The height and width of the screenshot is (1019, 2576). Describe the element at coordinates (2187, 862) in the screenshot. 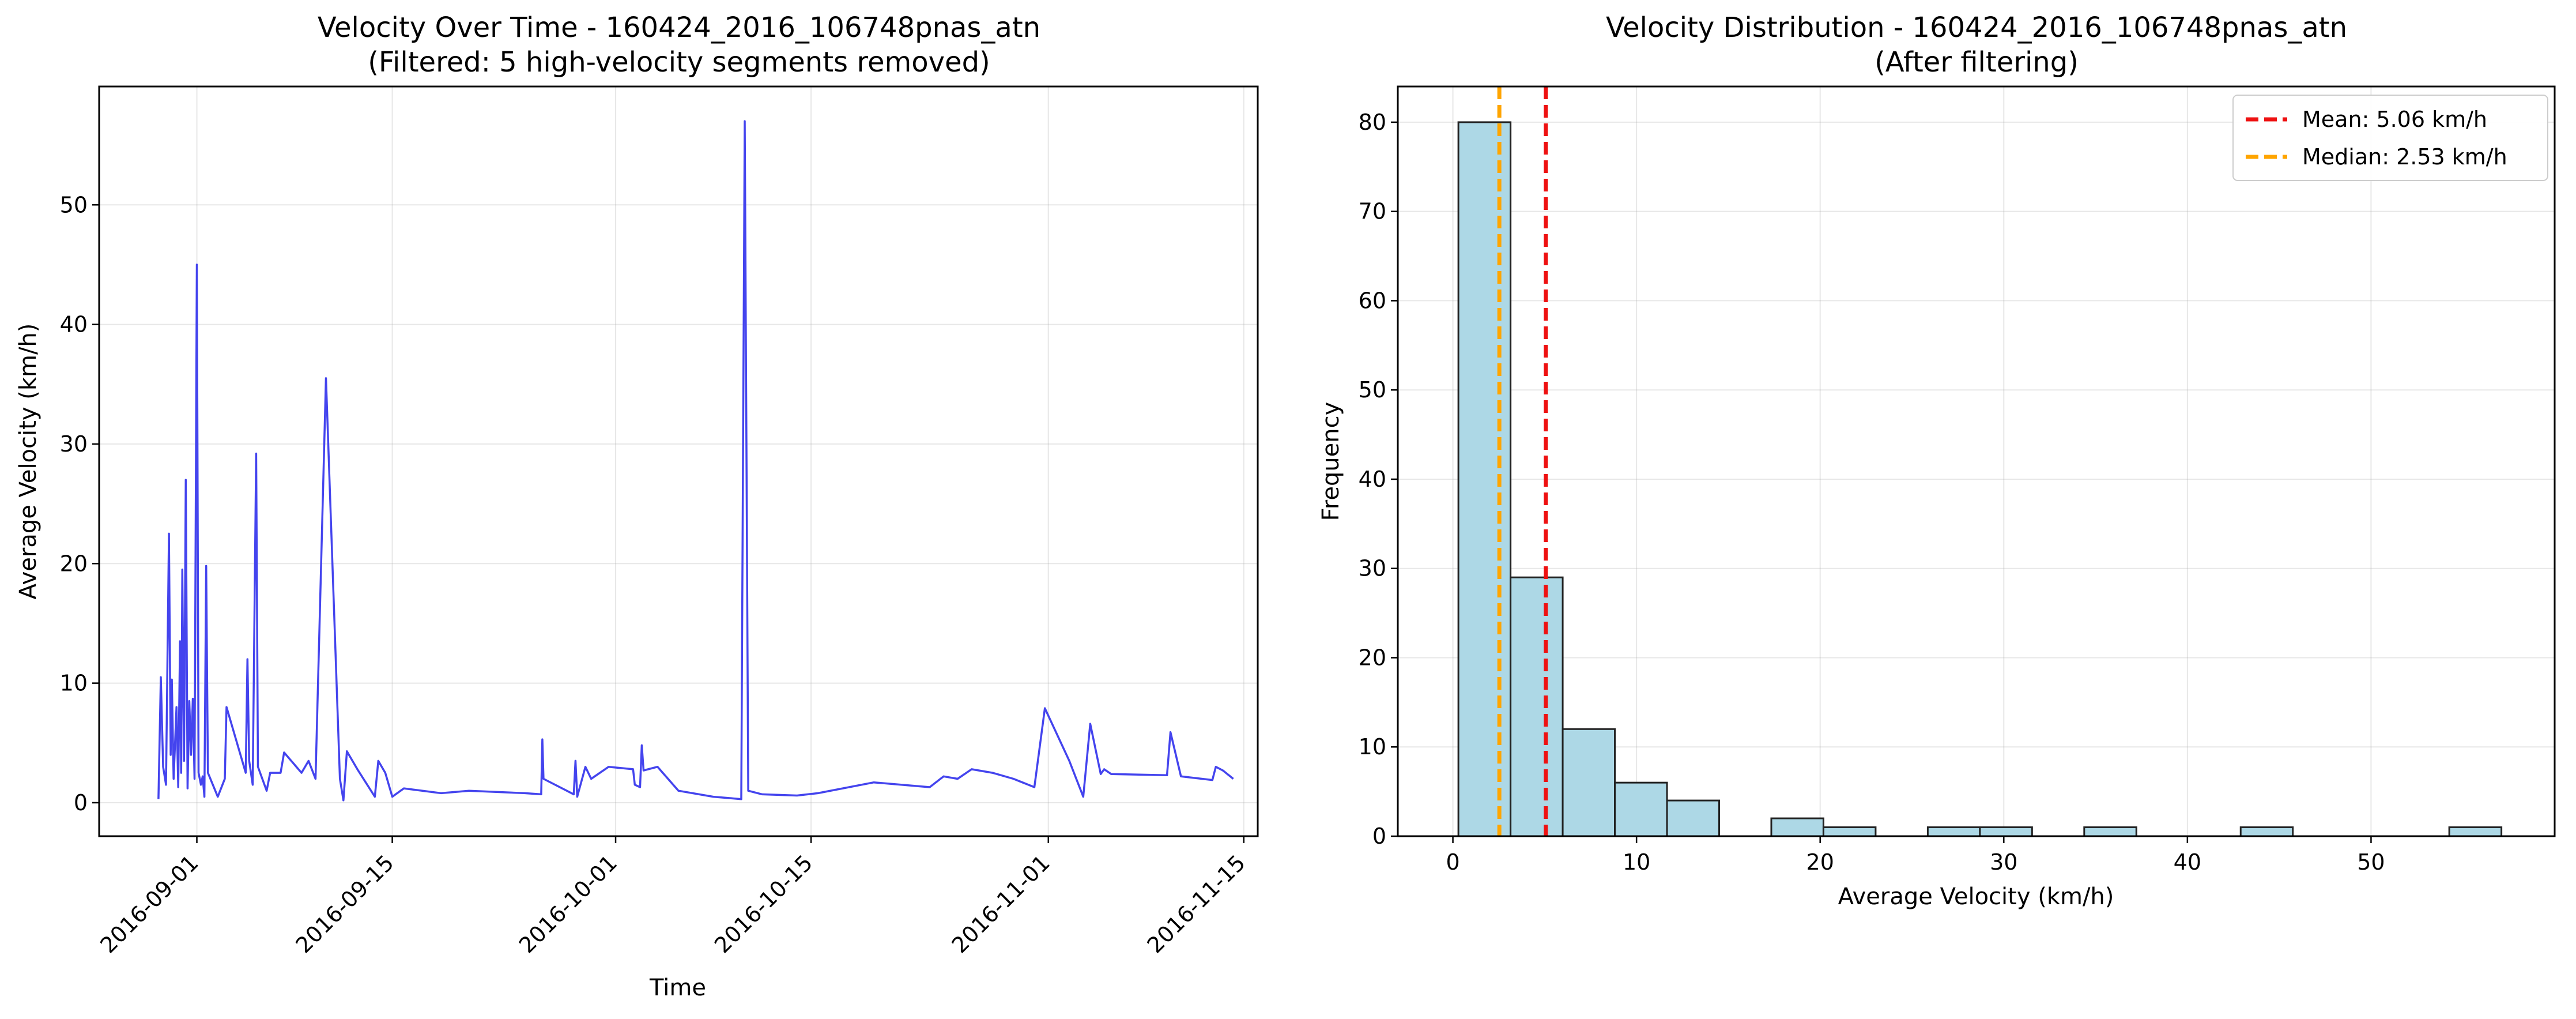

I see `histogram-xtick-label: 40` at that location.